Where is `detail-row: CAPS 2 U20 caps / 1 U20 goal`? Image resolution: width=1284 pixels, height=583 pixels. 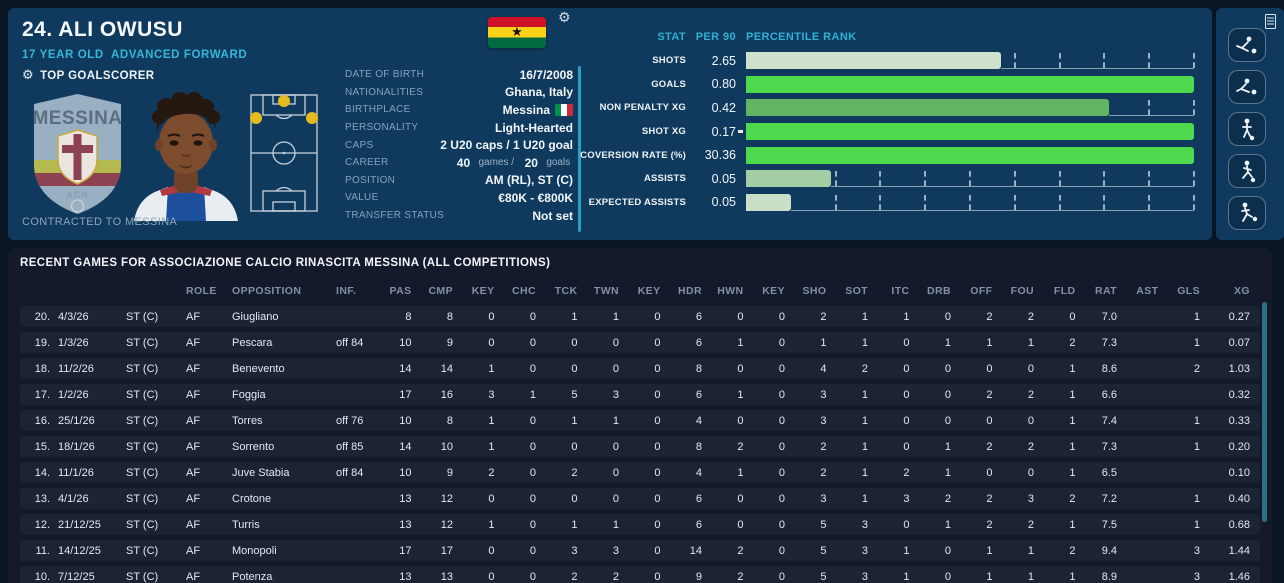
detail-row: CAPS 2 U20 caps / 1 U20 goal is located at coordinates (459, 145).